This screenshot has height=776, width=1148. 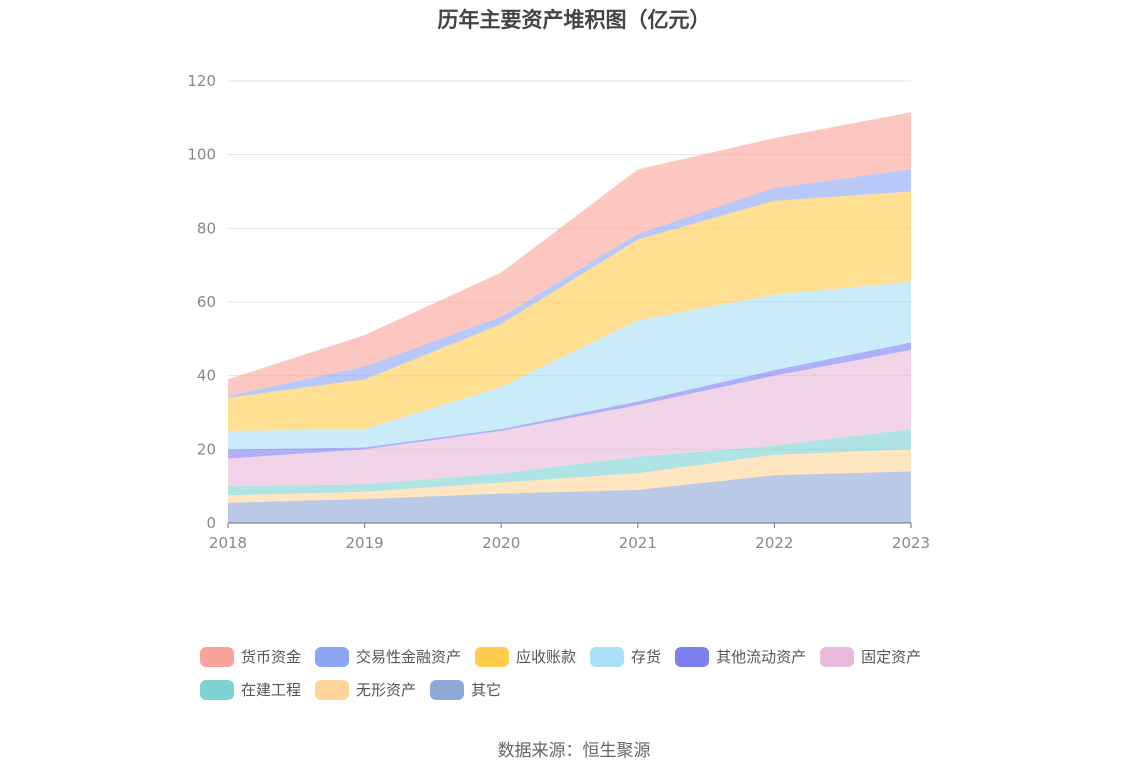 What do you see at coordinates (206, 228) in the screenshot?
I see `y-tick-label: 80` at bounding box center [206, 228].